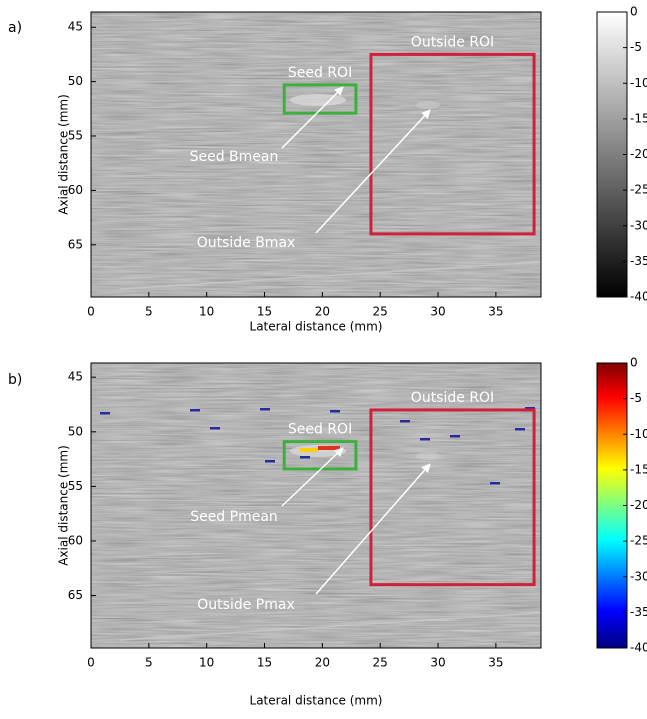  What do you see at coordinates (246, 243) in the screenshot?
I see `annotation: Outside Bmax` at bounding box center [246, 243].